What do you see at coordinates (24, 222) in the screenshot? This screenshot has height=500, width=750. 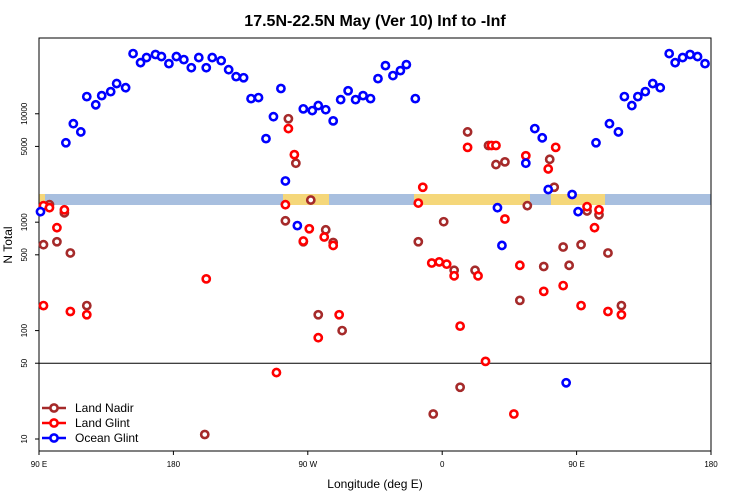 I see `y-tick-label: 1000` at bounding box center [24, 222].